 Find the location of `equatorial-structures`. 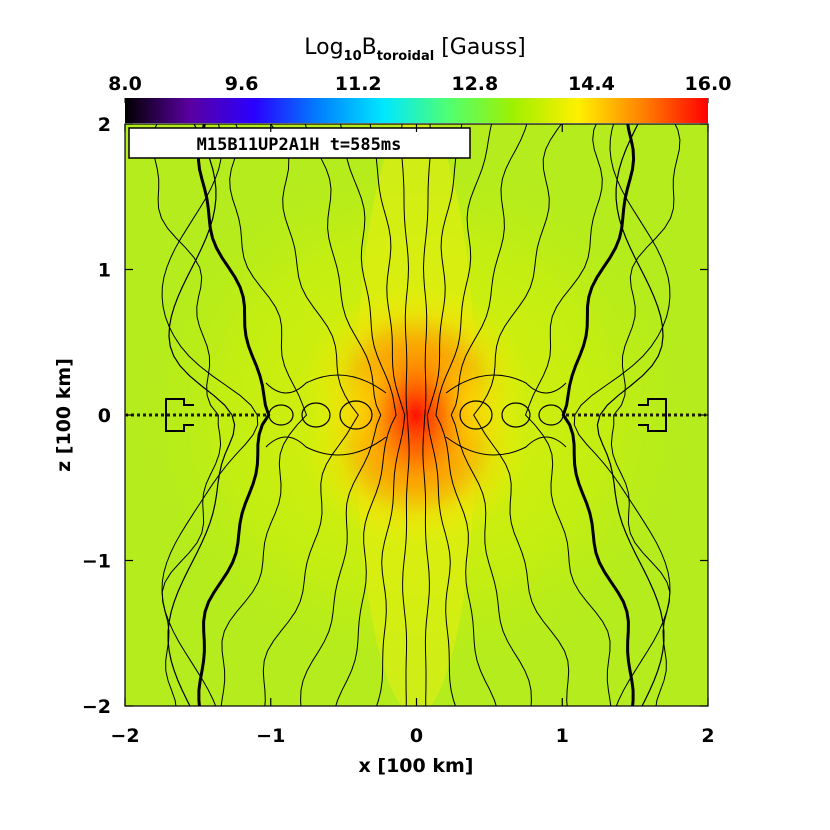

equatorial-structures is located at coordinates (416, 415).